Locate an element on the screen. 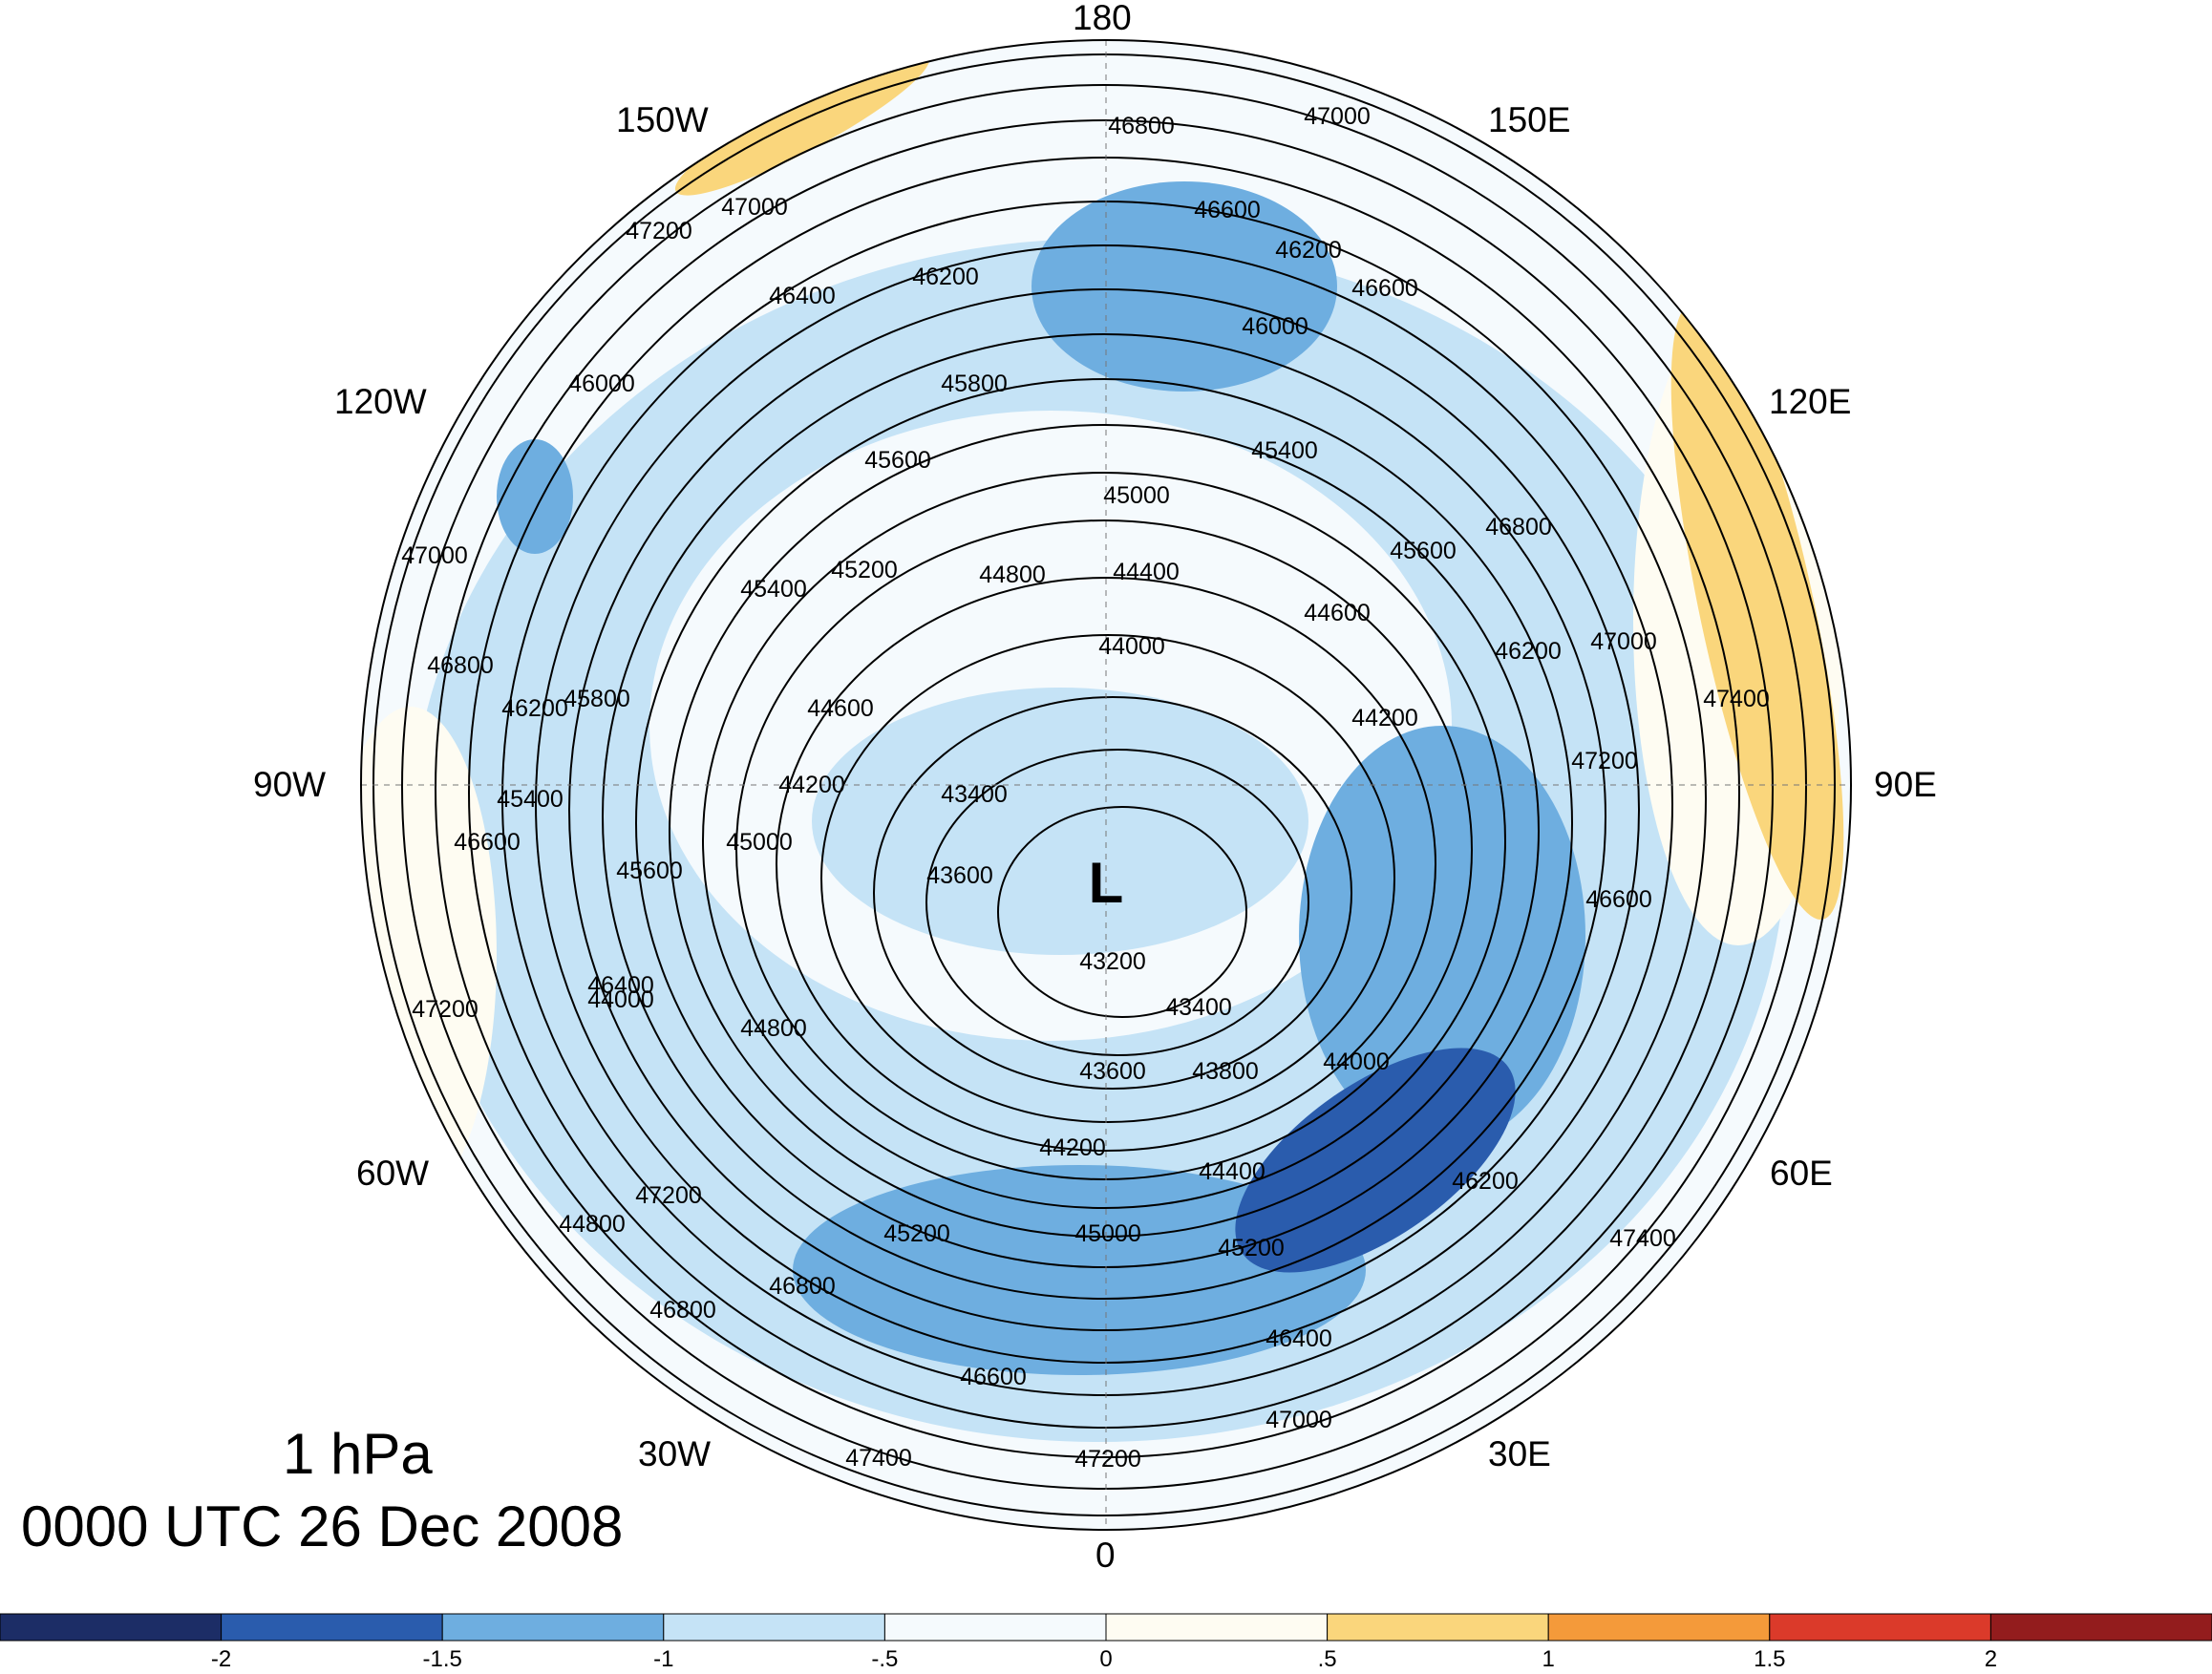 The image size is (2212, 1674). colorbar is located at coordinates (1106, 1627).